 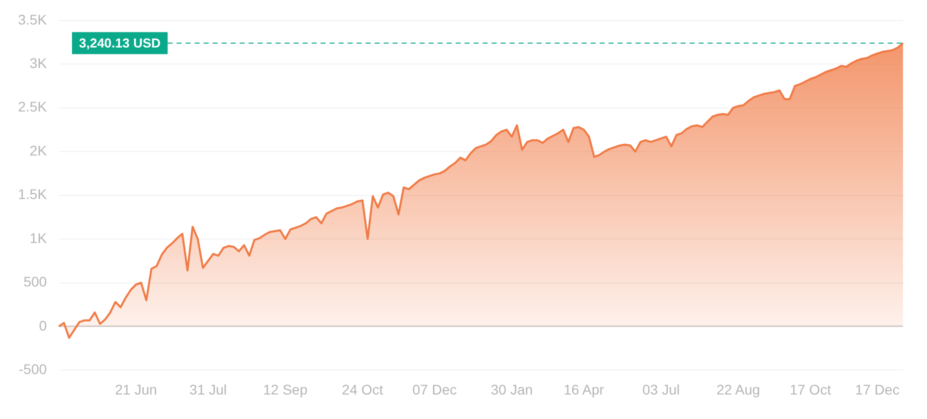 What do you see at coordinates (39, 238) in the screenshot?
I see `y-tick-label: 1K` at bounding box center [39, 238].